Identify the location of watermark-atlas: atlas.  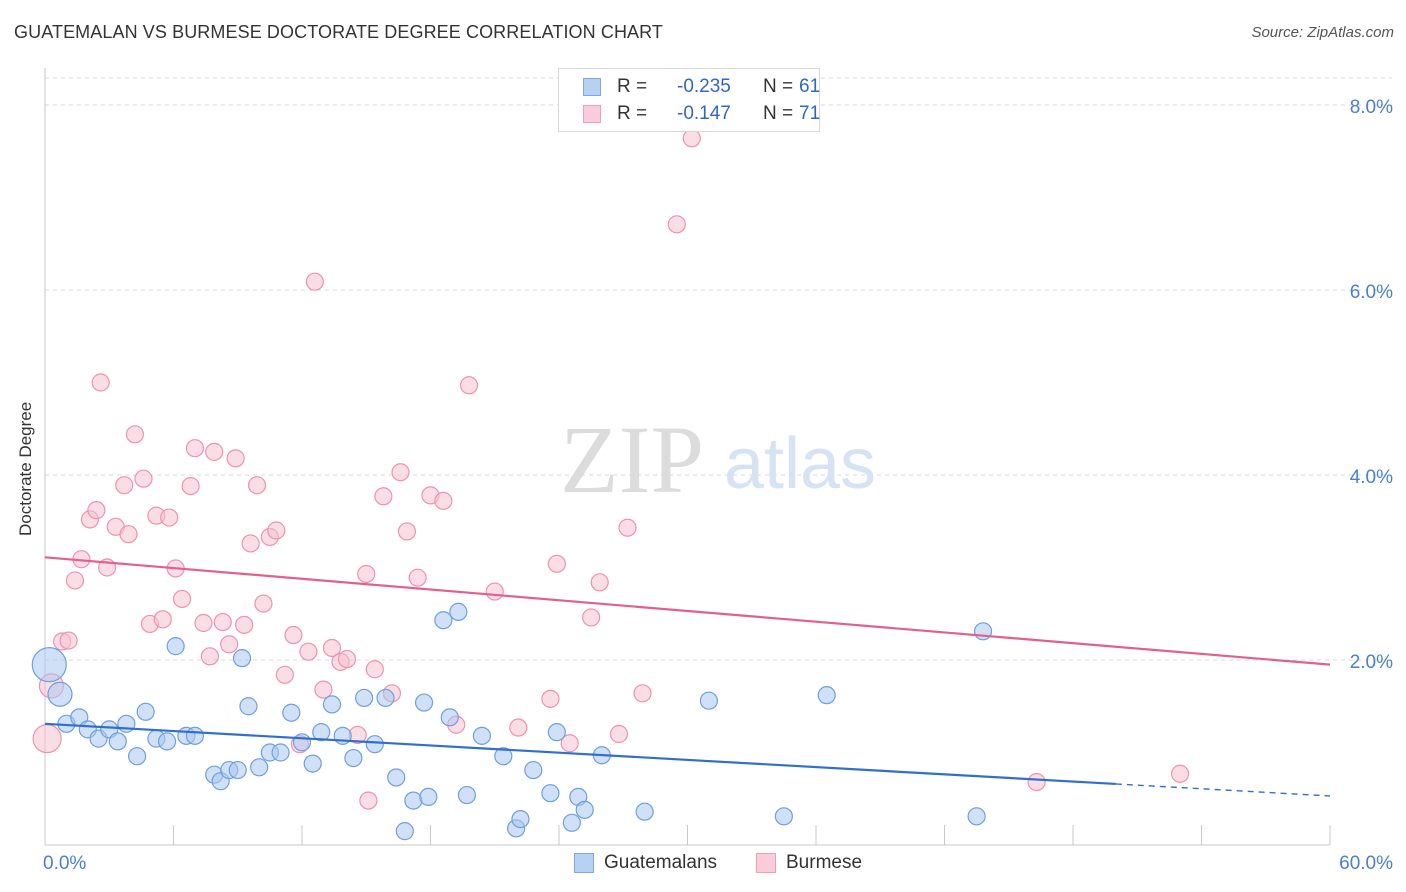
(800, 464).